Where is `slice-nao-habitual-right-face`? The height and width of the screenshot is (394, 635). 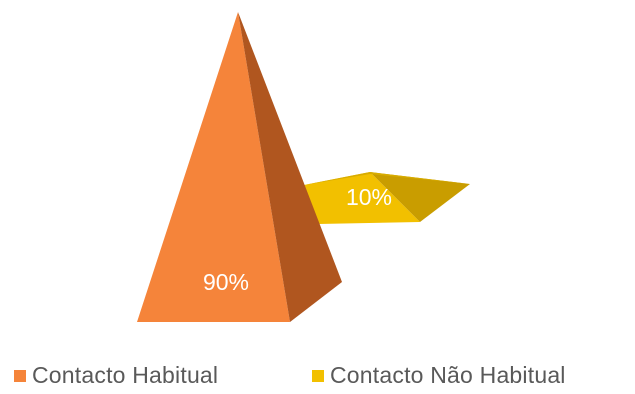 slice-nao-habitual-right-face is located at coordinates (420, 197).